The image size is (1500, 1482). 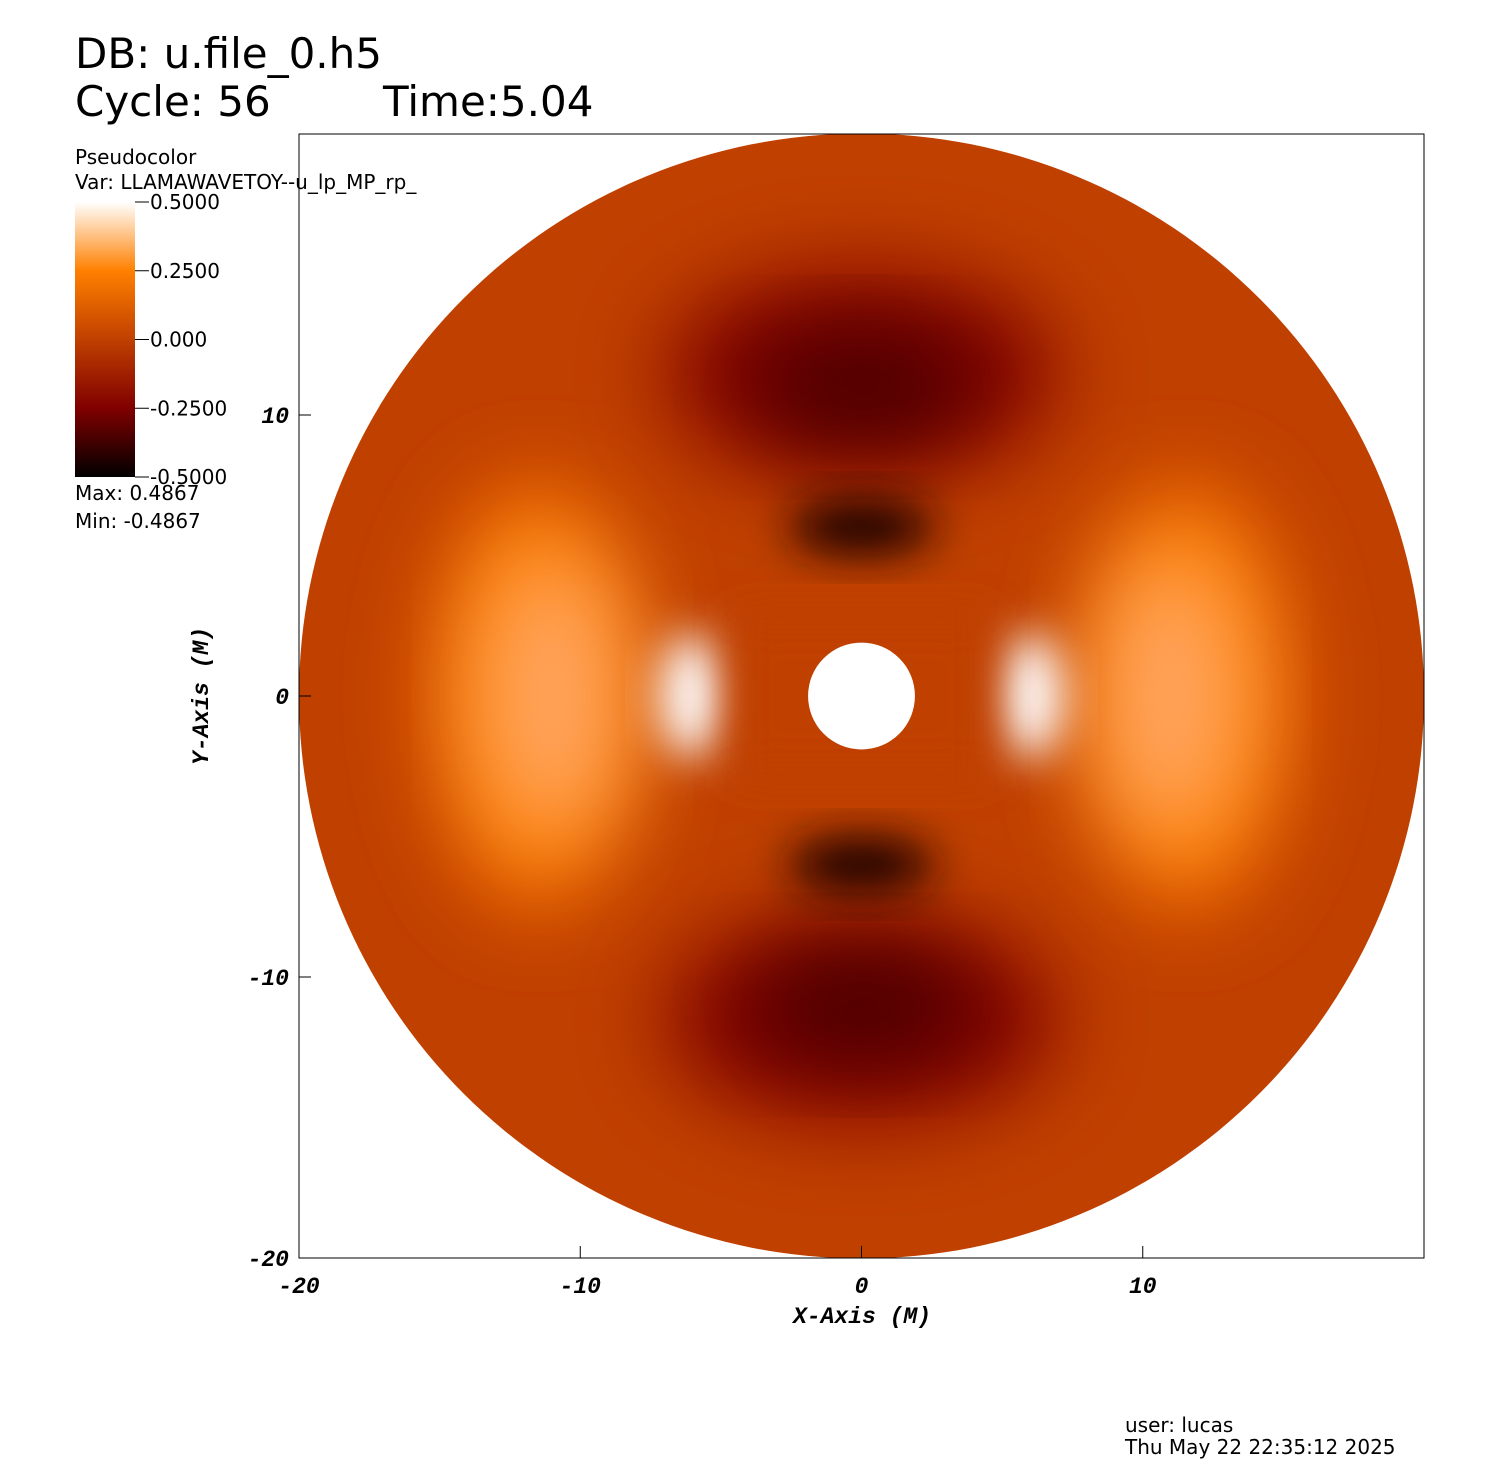 What do you see at coordinates (228, 53) in the screenshot?
I see `db-label: DB: u.file_0.h5` at bounding box center [228, 53].